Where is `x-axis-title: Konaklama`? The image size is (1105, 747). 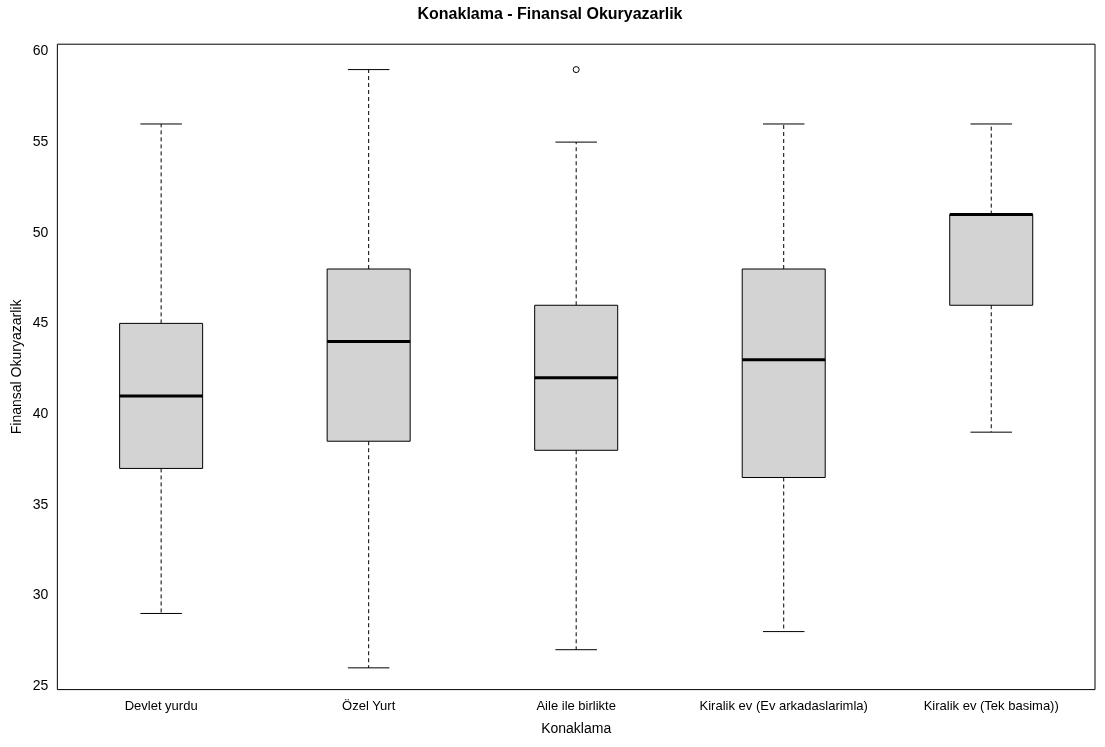 x-axis-title: Konaklama is located at coordinates (576, 728).